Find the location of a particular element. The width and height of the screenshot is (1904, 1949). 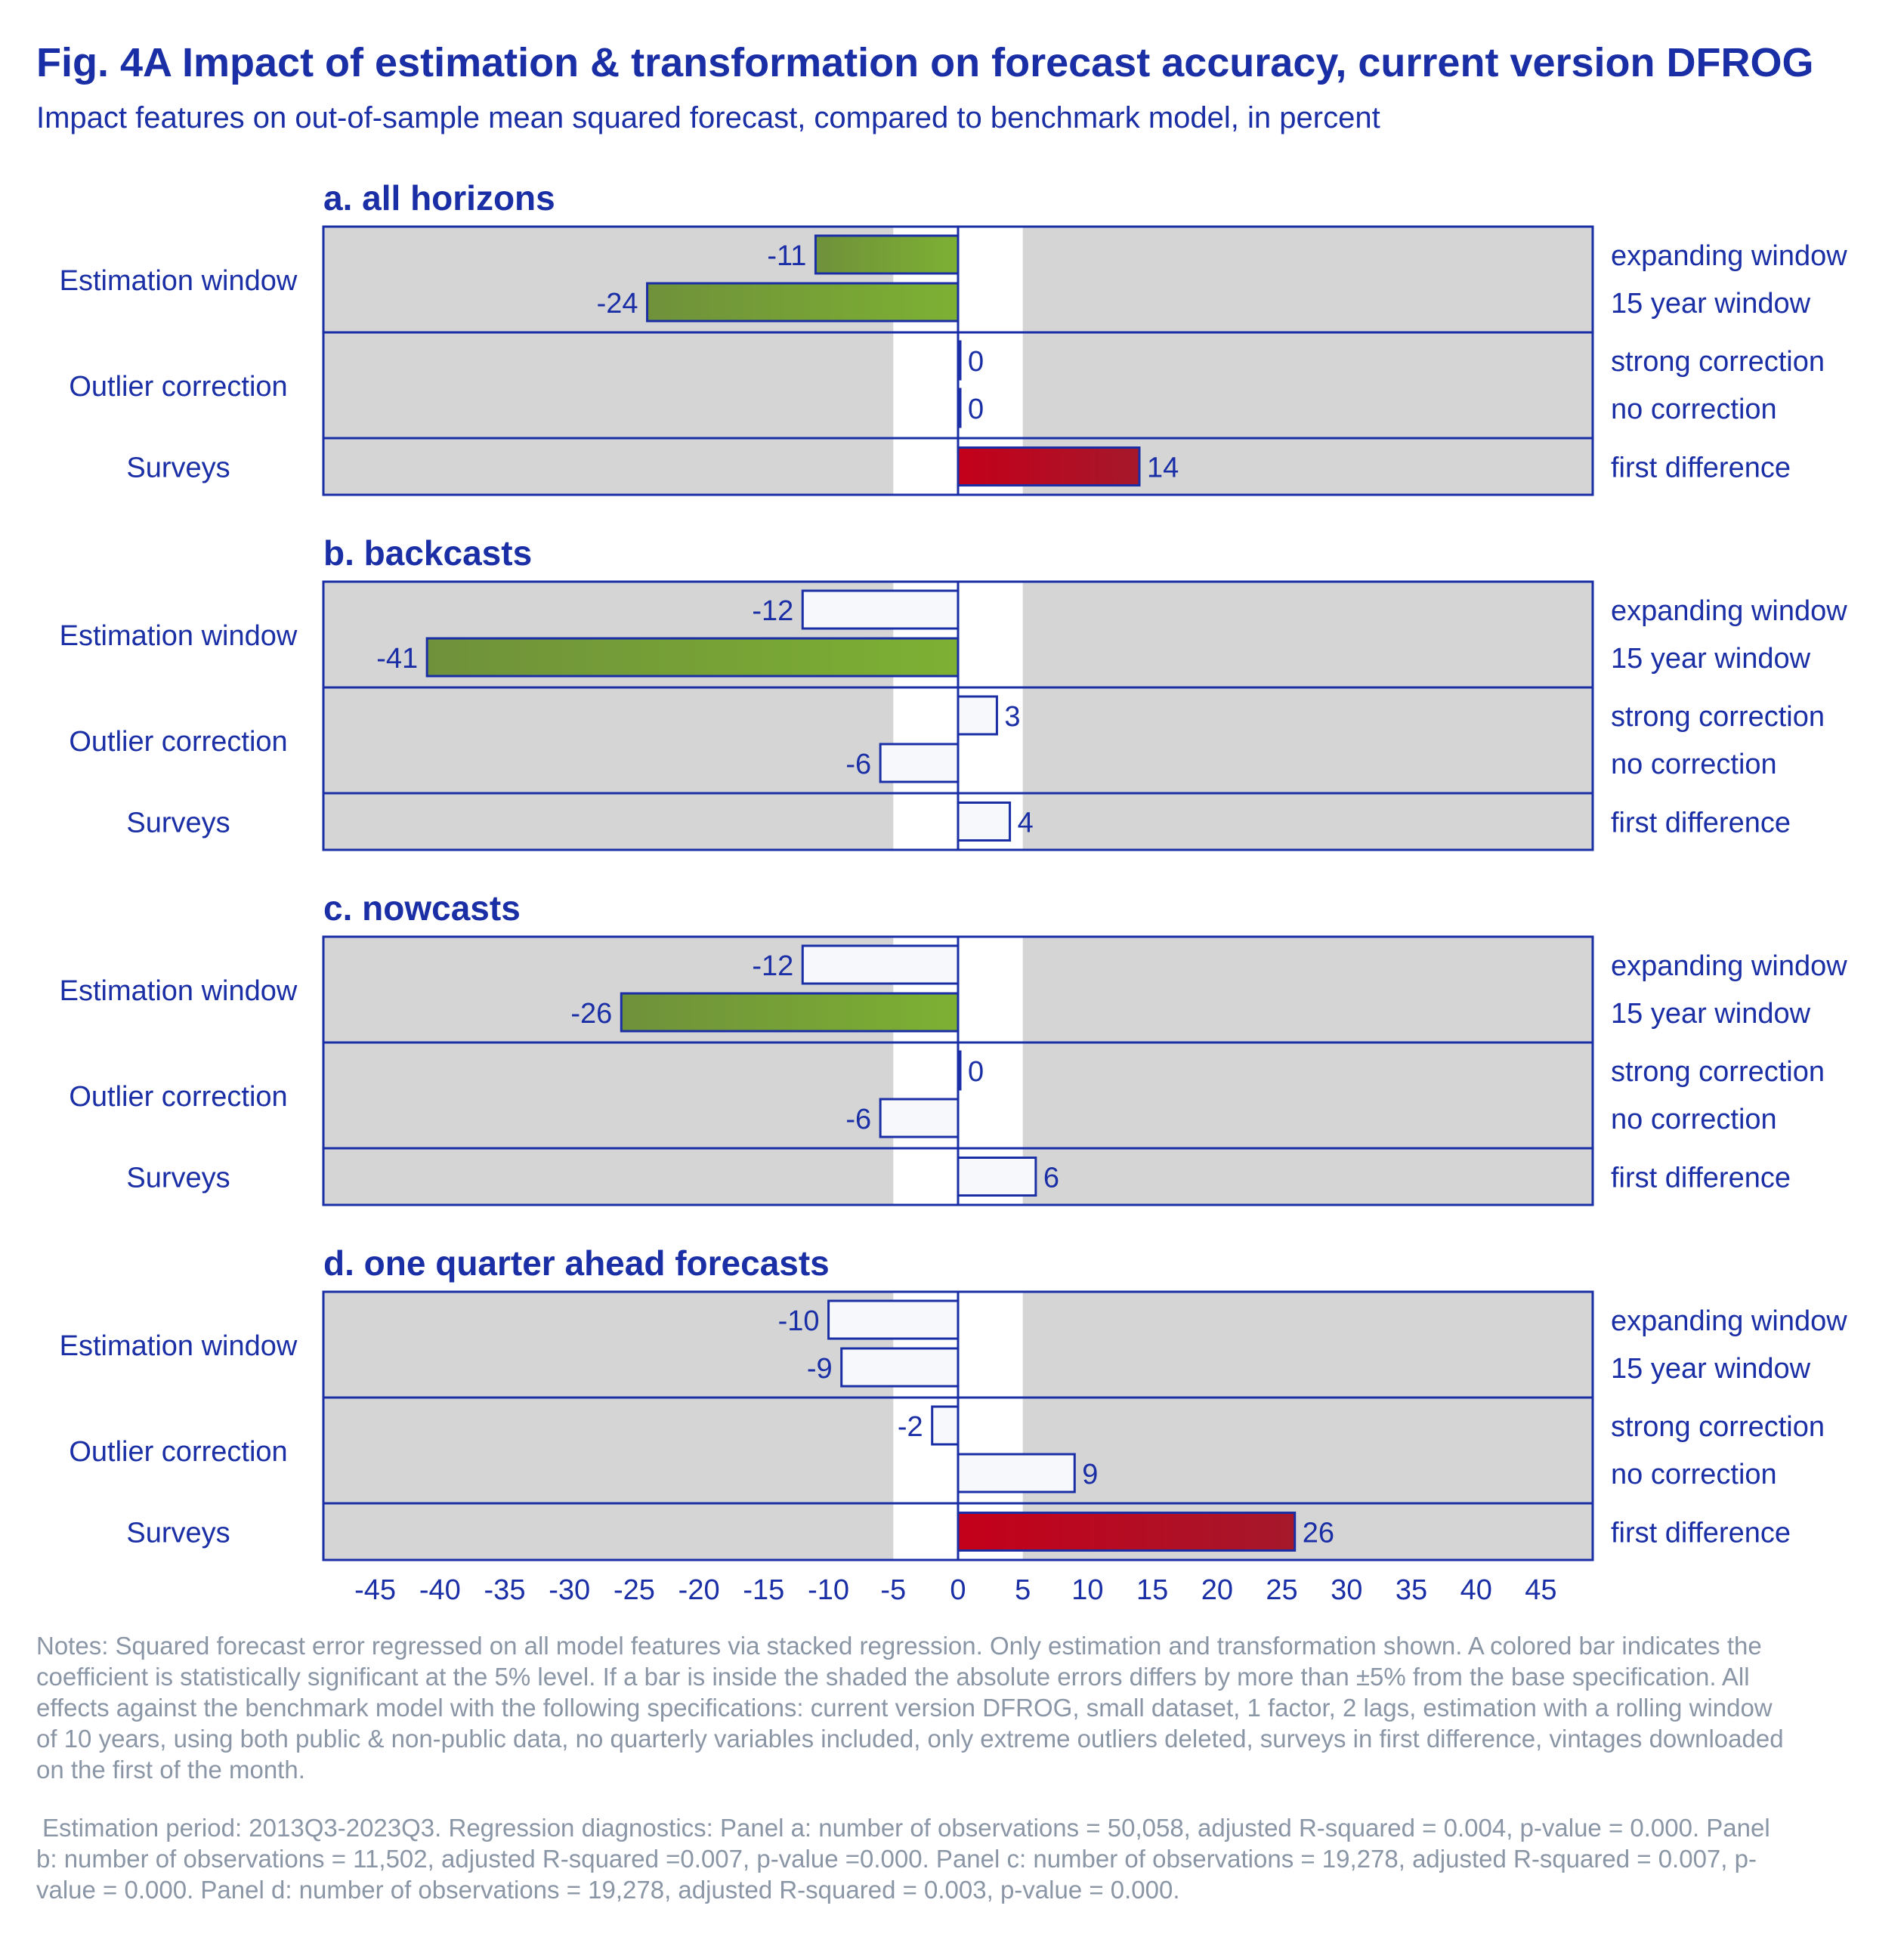

x-tick-label: 40 is located at coordinates (1476, 1590).